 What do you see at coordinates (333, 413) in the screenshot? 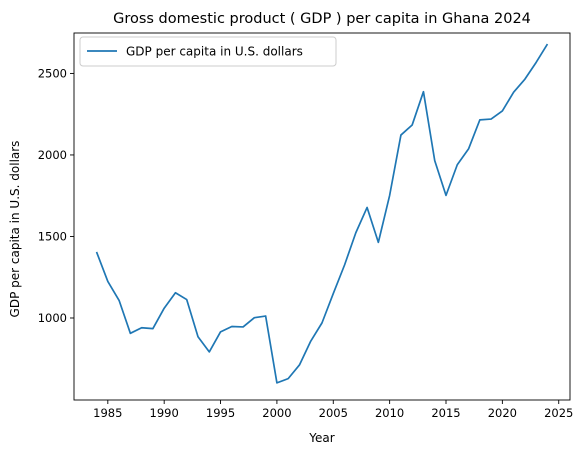
I see `x-tick-label: 2005` at bounding box center [333, 413].